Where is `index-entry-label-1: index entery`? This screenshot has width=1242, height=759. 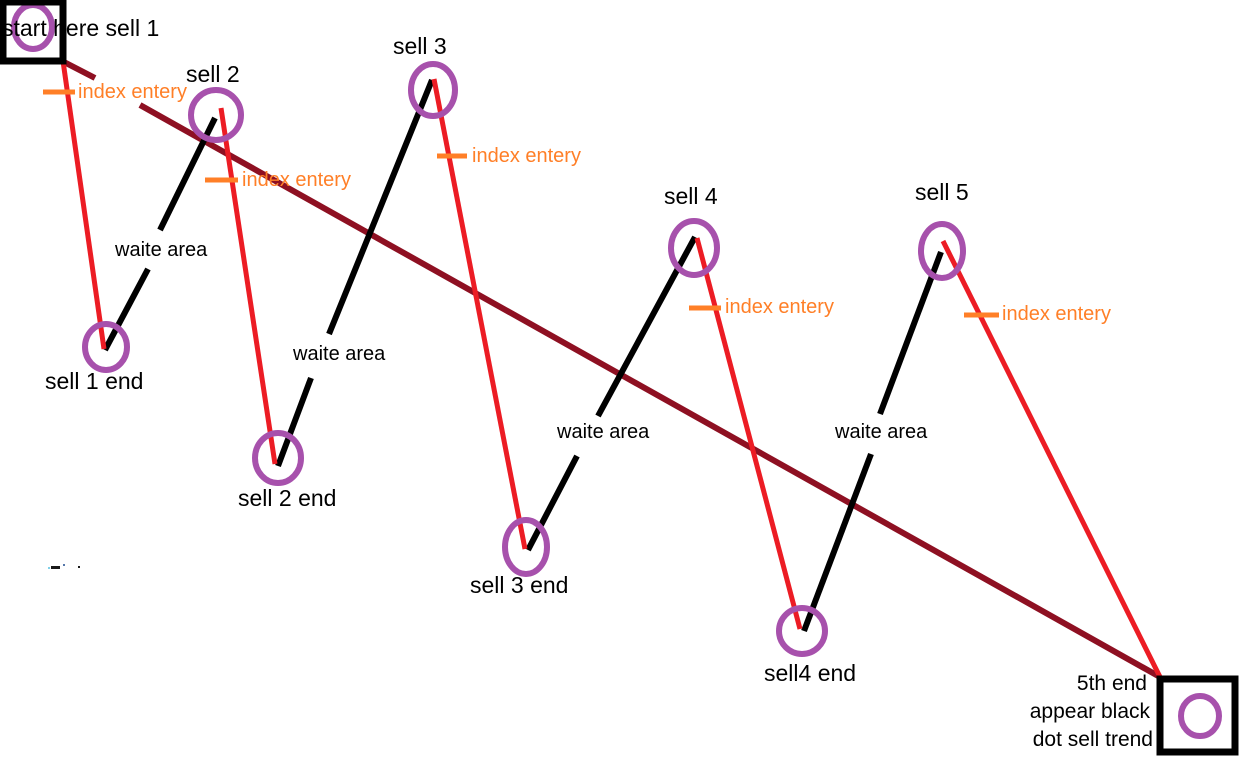
index-entry-label-1: index entery is located at coordinates (132, 92).